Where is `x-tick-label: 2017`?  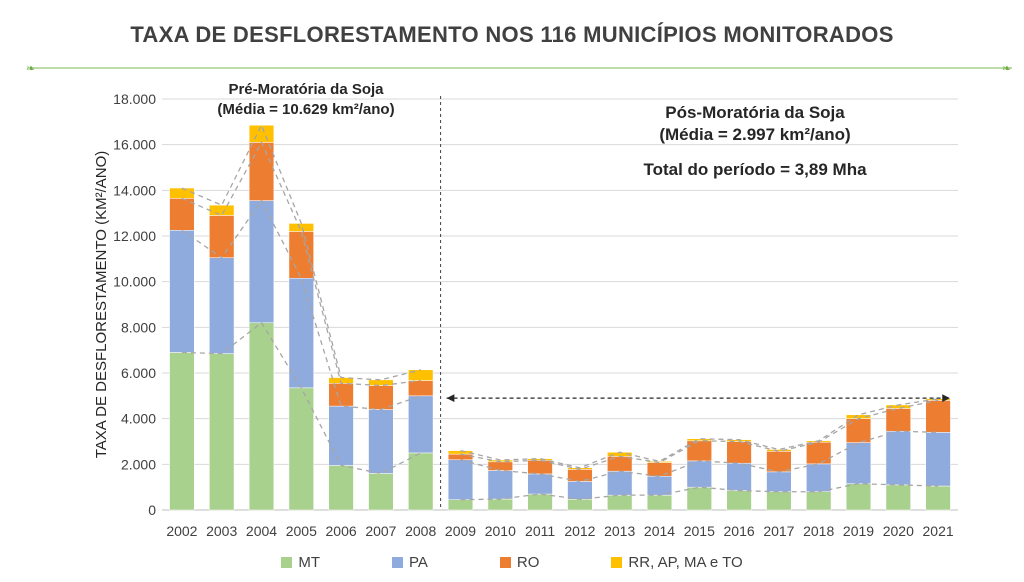
x-tick-label: 2017 is located at coordinates (778, 531).